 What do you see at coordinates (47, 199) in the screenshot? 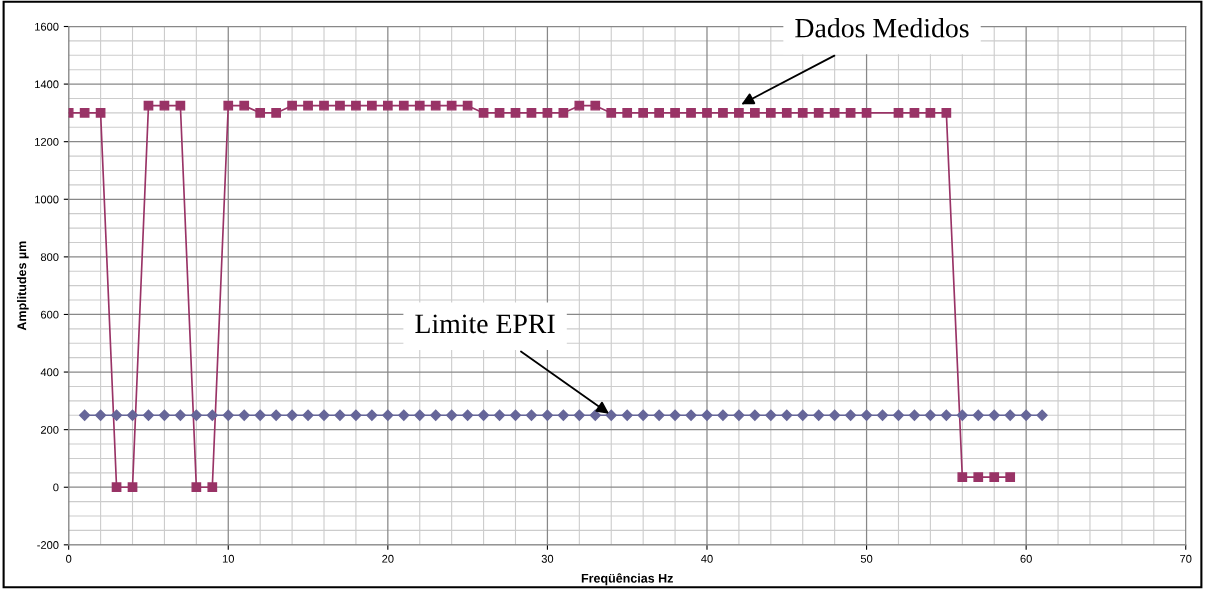
I see `y-tick-label: 1000` at bounding box center [47, 199].